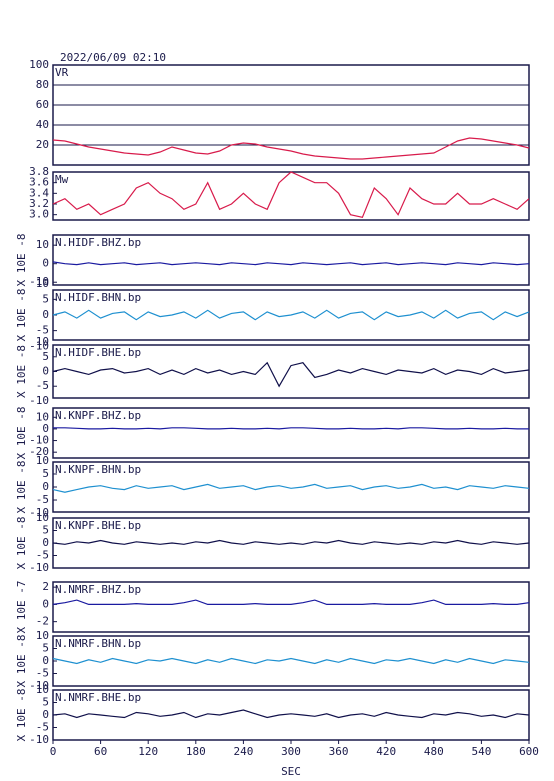 The height and width of the screenshot is (781, 554). Describe the element at coordinates (39, 214) in the screenshot. I see `y-tick-label: 3.0` at that location.